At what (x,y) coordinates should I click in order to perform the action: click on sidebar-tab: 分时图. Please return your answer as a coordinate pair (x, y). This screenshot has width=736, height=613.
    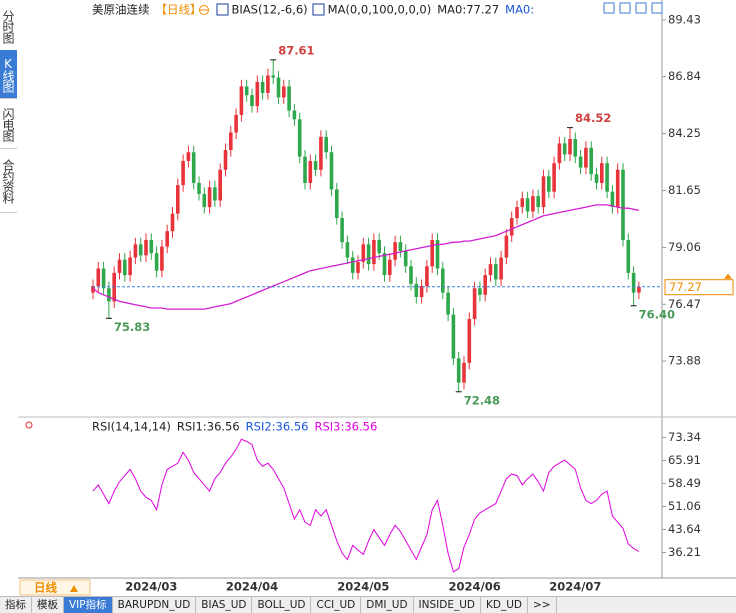
    Looking at the image, I should click on (8, 26).